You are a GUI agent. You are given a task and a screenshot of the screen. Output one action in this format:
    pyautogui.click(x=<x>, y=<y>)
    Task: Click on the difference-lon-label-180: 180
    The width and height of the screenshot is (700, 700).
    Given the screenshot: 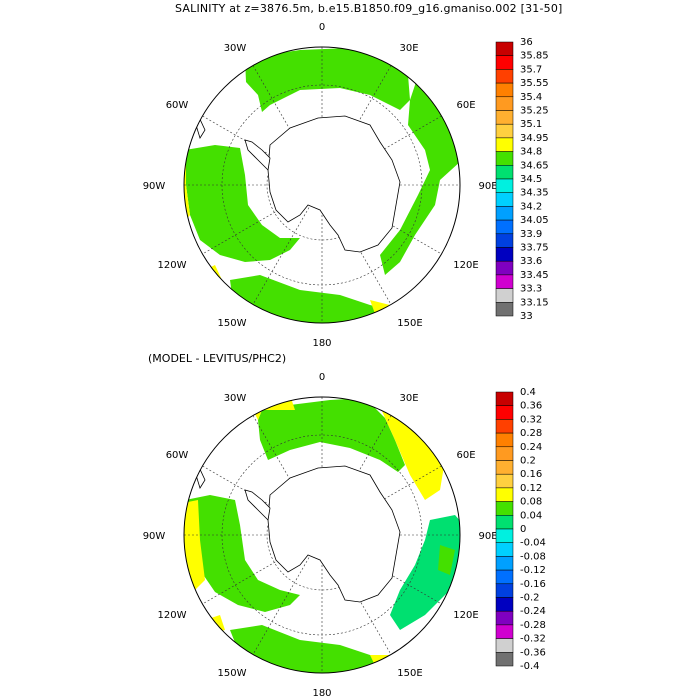 What is the action you would take?
    pyautogui.click(x=321, y=693)
    